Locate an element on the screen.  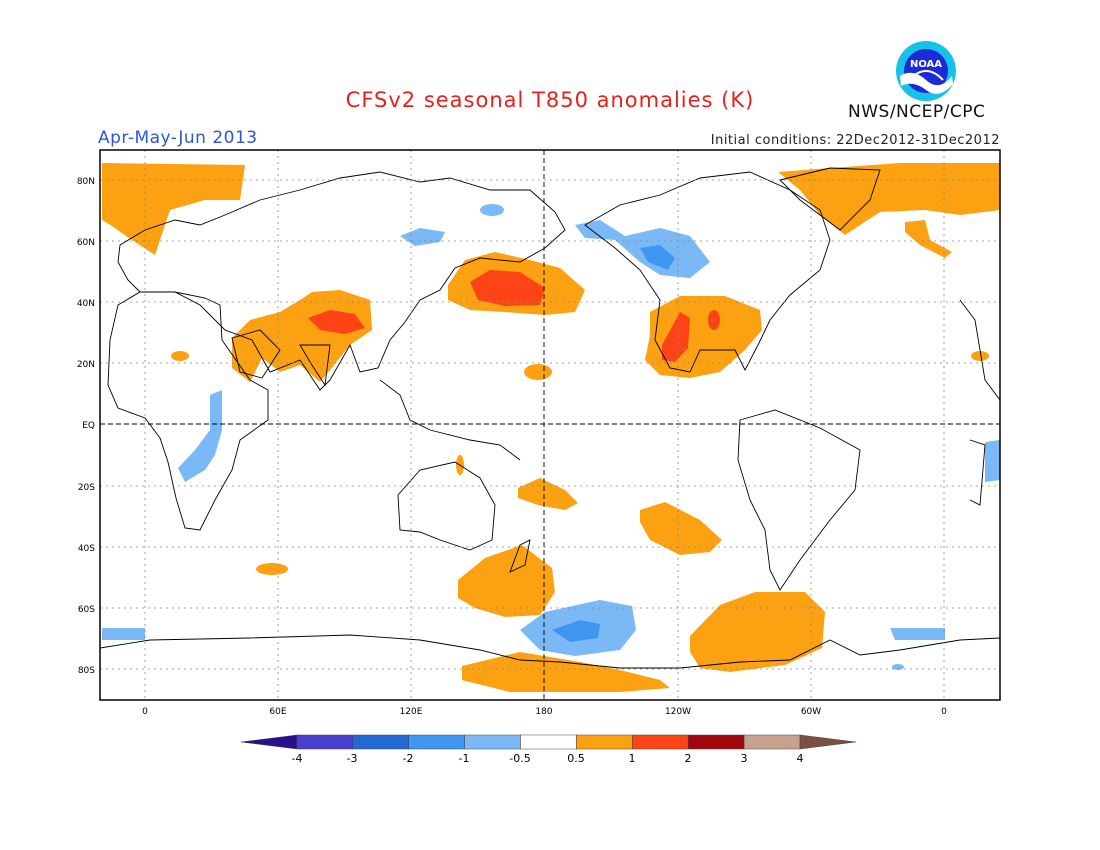
lon-label-60e: 60E is located at coordinates (277, 712).